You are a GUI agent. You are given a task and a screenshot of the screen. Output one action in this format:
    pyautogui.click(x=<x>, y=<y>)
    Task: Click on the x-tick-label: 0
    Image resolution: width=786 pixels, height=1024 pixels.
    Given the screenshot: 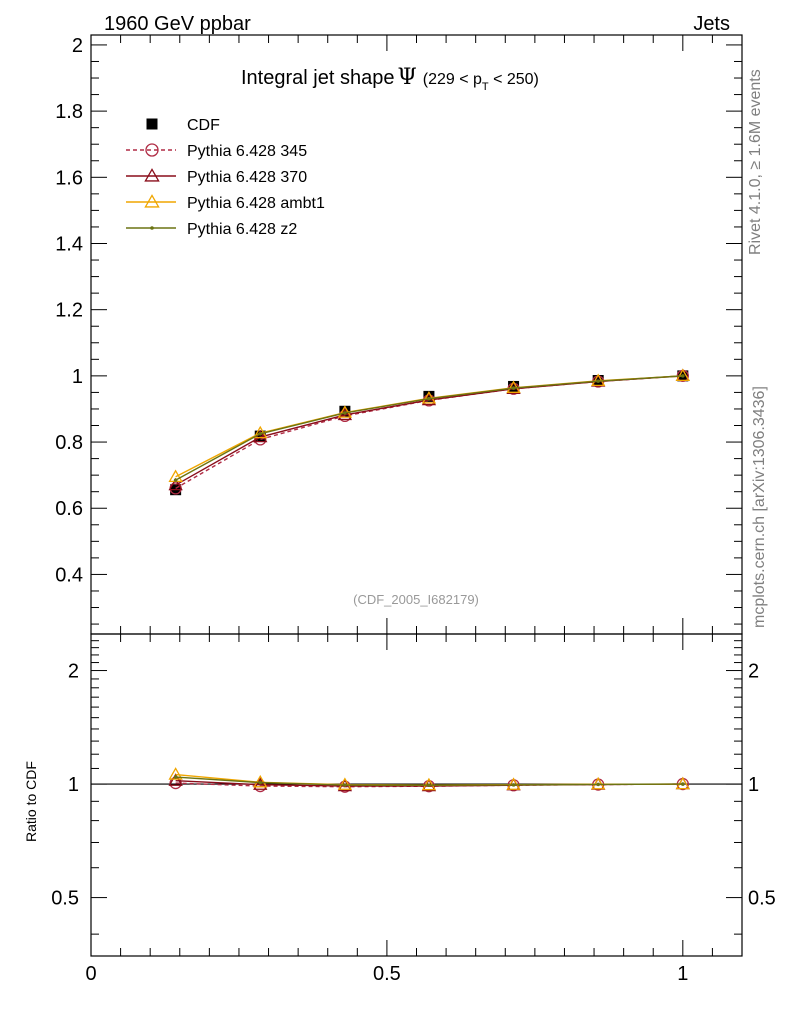 What is the action you would take?
    pyautogui.click(x=90, y=974)
    